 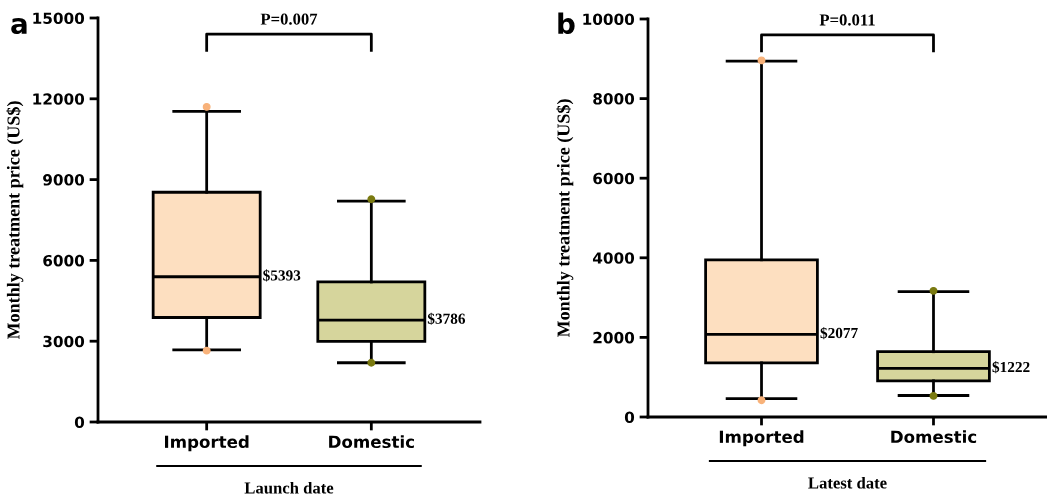 What do you see at coordinates (847, 20) in the screenshot?
I see `annotation: P=0.011` at bounding box center [847, 20].